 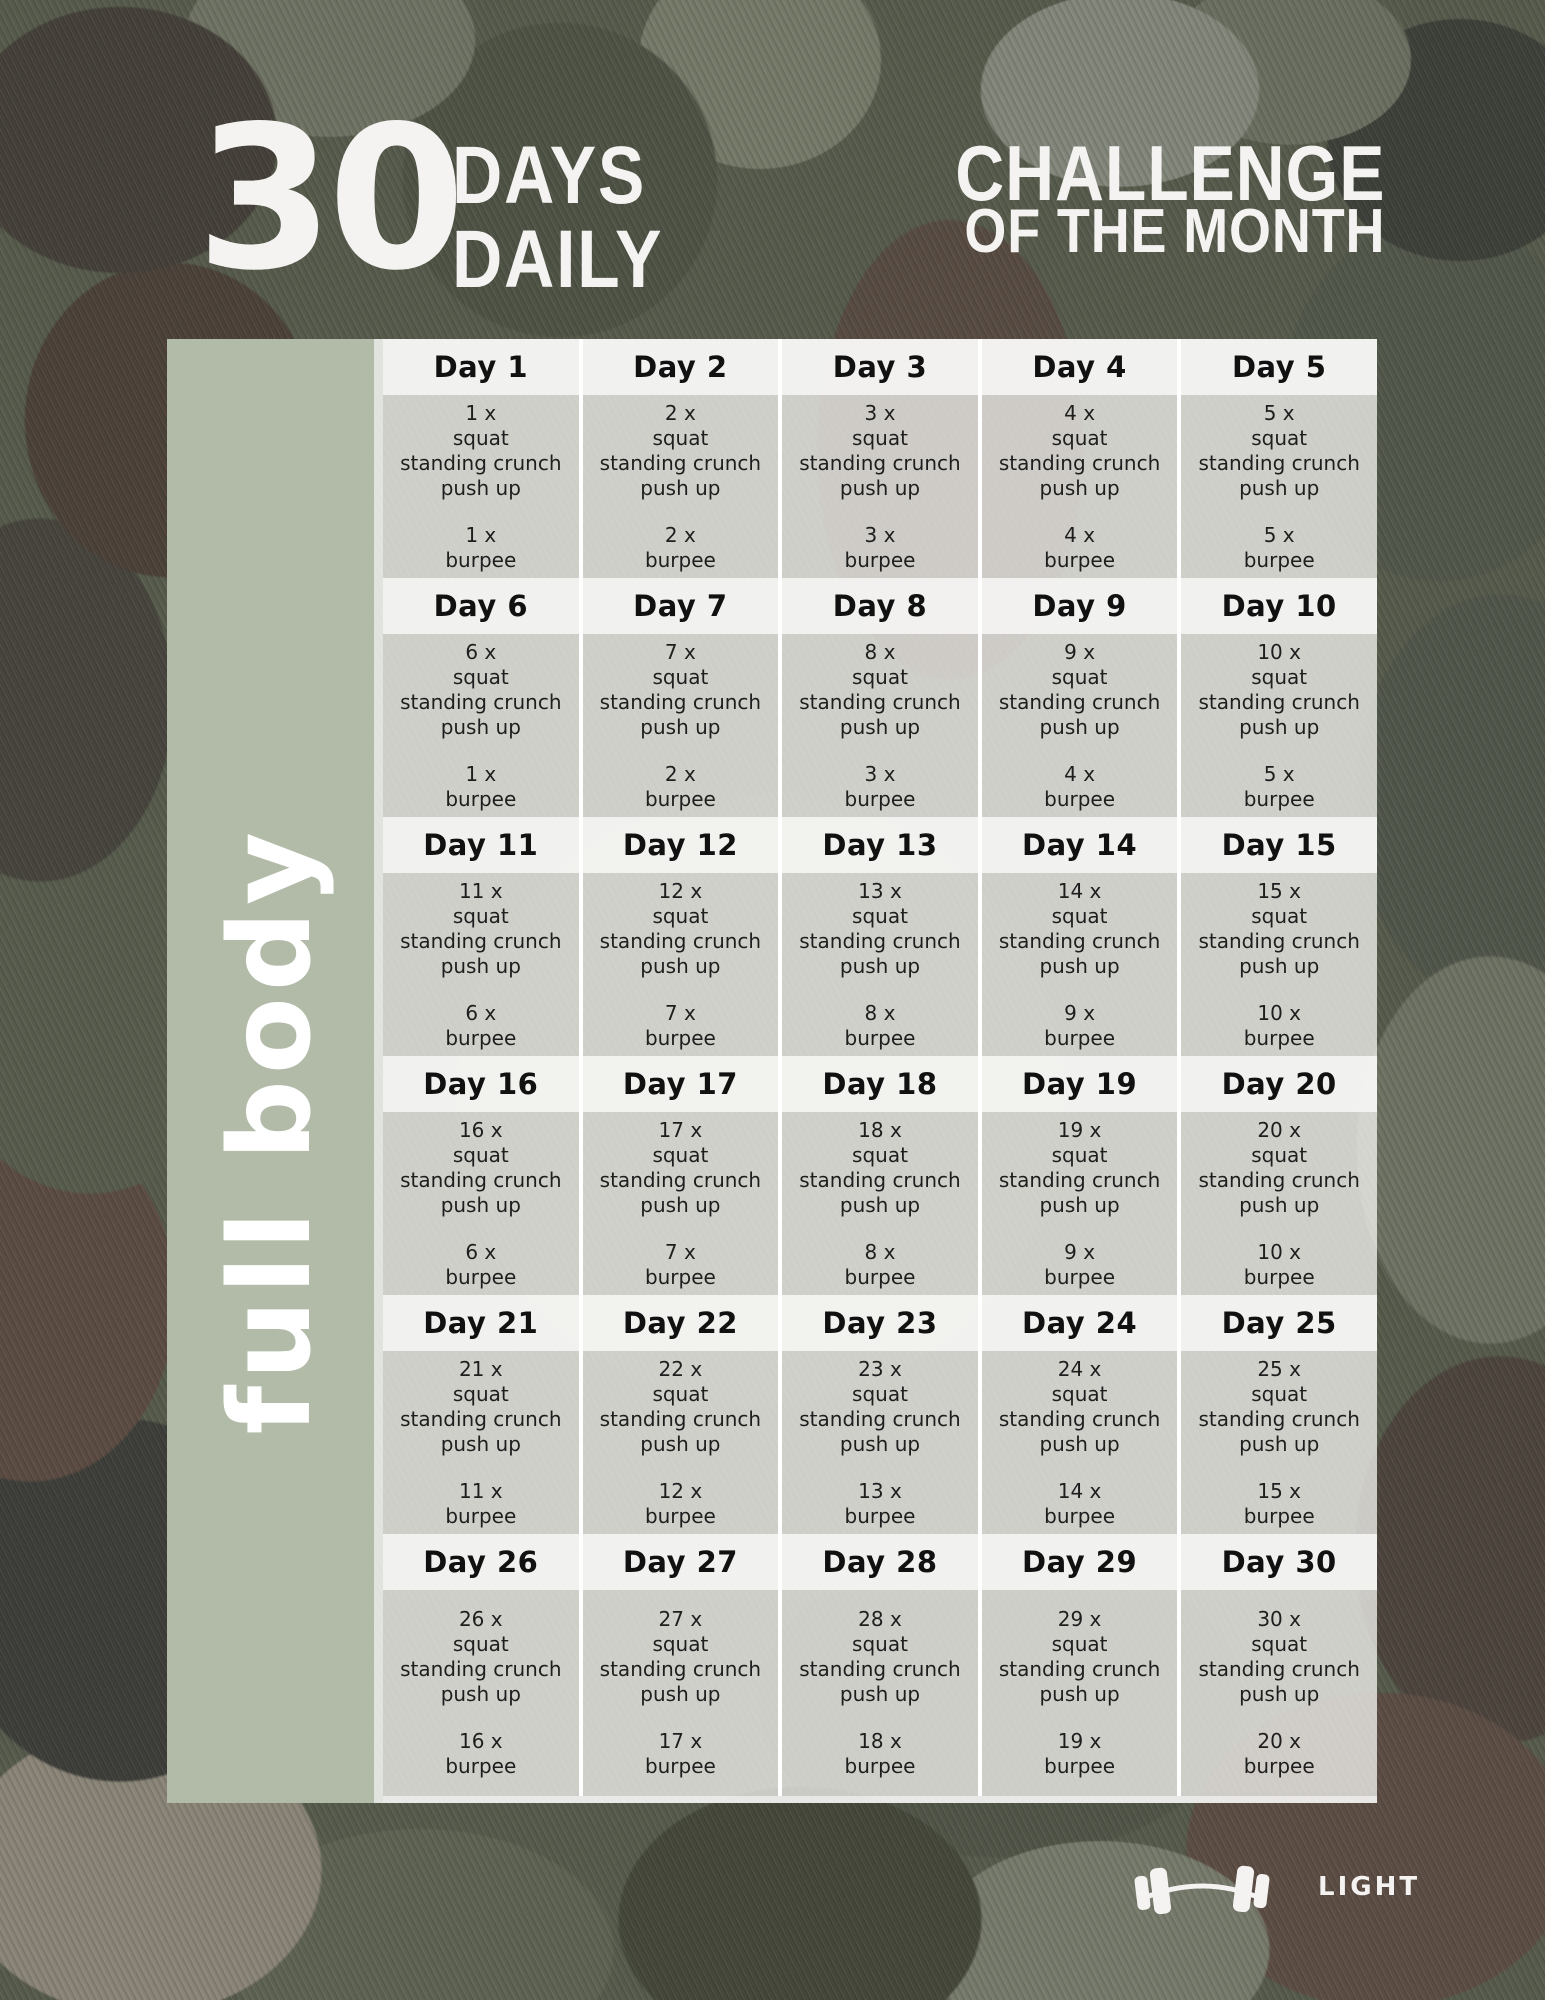 What do you see at coordinates (1279, 890) in the screenshot?
I see `squat-count: 15 x` at bounding box center [1279, 890].